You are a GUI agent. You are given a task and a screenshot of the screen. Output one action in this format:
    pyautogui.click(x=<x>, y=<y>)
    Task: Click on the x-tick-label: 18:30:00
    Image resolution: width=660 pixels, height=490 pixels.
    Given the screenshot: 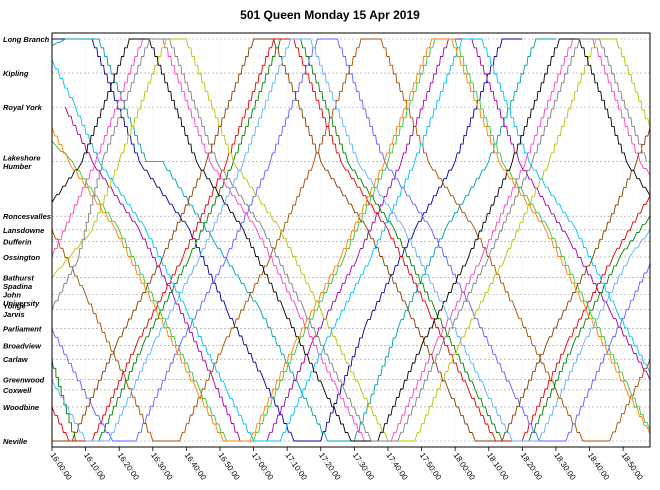 What is the action you would take?
    pyautogui.click(x=565, y=466)
    